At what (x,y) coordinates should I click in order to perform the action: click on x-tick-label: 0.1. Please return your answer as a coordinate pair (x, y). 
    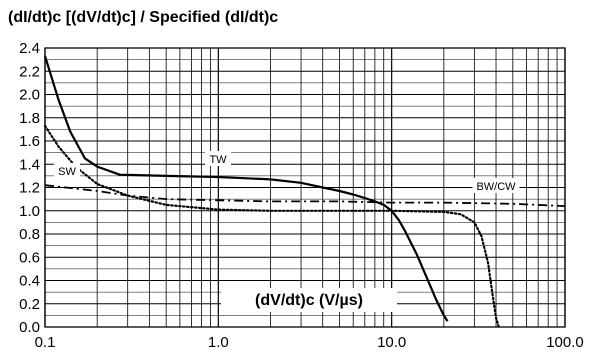
    Looking at the image, I should click on (45, 342).